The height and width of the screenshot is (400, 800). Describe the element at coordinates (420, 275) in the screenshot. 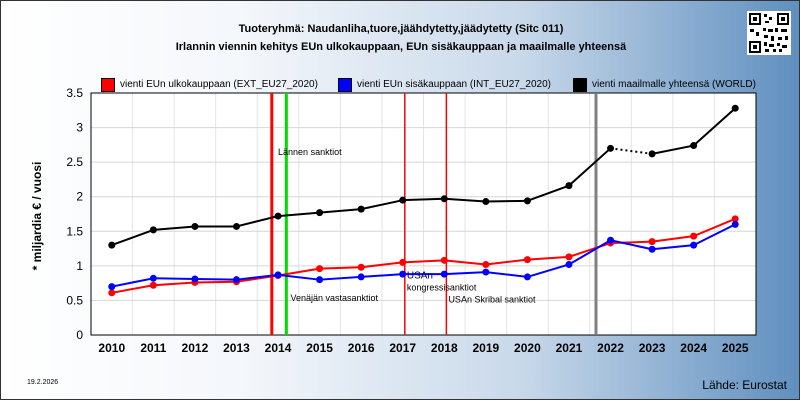

I see `annotation-label: USAn` at that location.